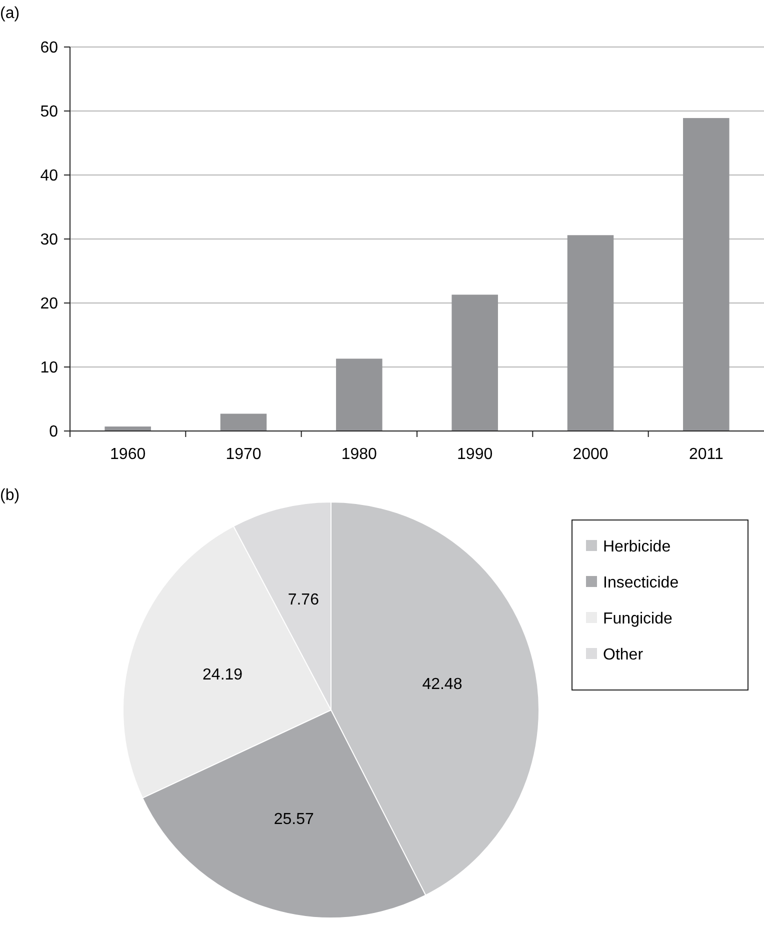  What do you see at coordinates (637, 547) in the screenshot?
I see `legend-label: Herbicide` at bounding box center [637, 547].